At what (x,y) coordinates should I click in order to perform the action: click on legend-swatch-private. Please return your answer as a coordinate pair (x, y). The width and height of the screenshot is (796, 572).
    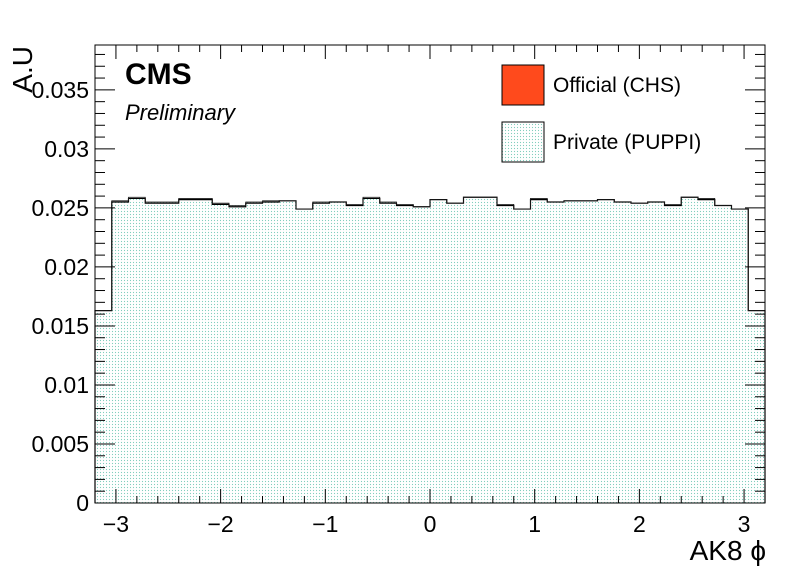
    Looking at the image, I should click on (523, 142).